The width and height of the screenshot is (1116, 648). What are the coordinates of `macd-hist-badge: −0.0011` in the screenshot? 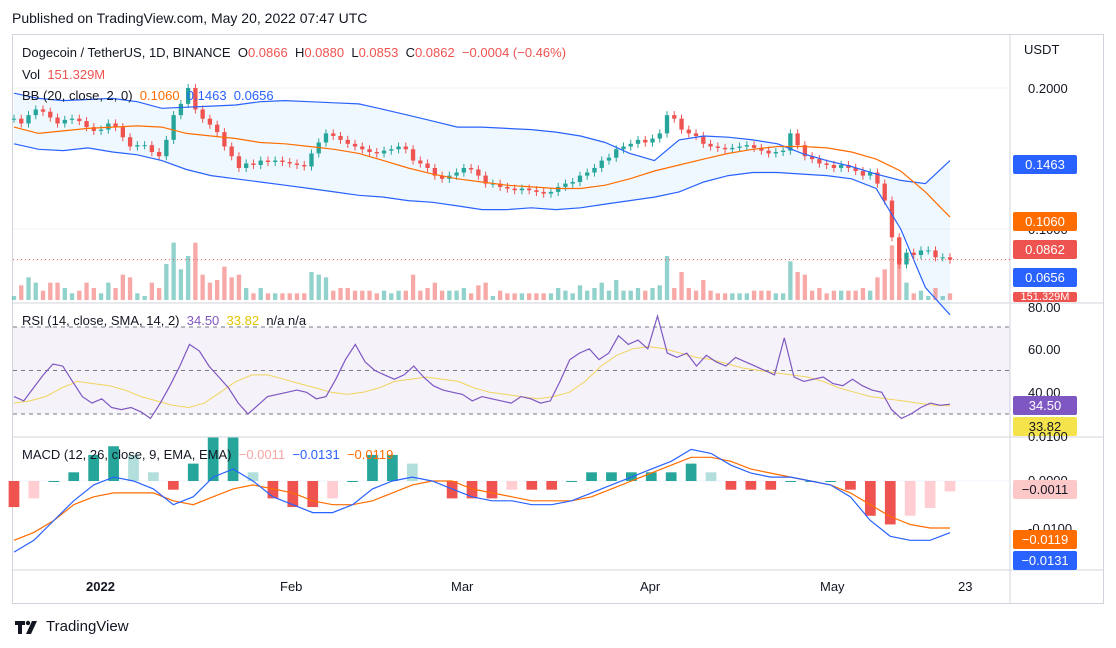 It's located at (1045, 489).